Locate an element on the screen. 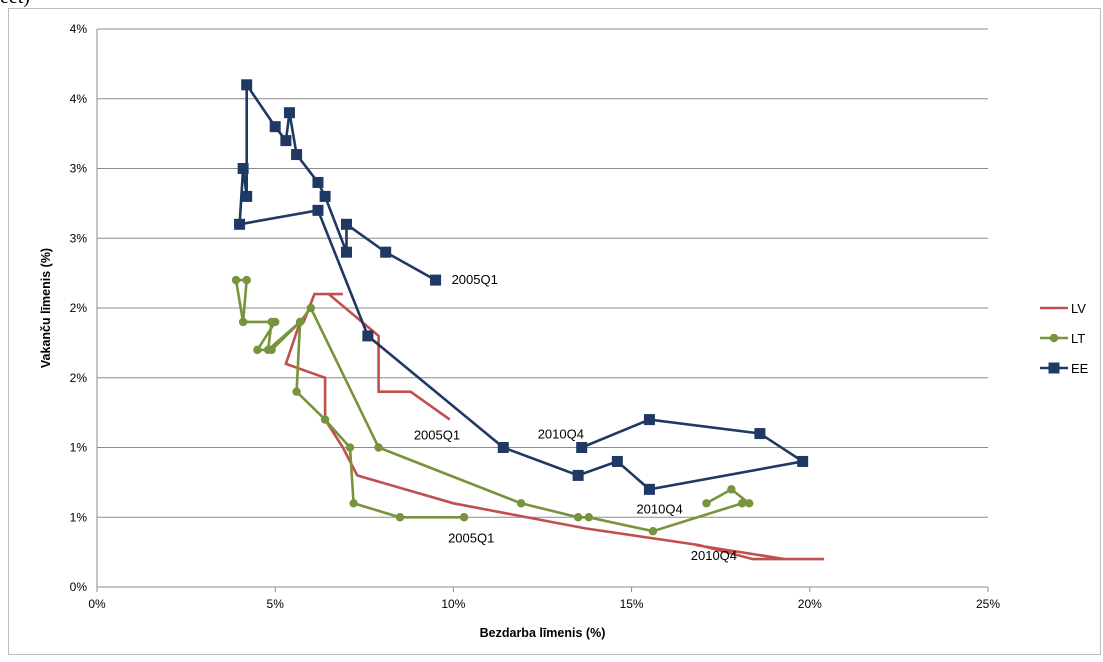 The width and height of the screenshot is (1103, 662). annotation-lt-2010q4: 2010Q4 is located at coordinates (659, 508).